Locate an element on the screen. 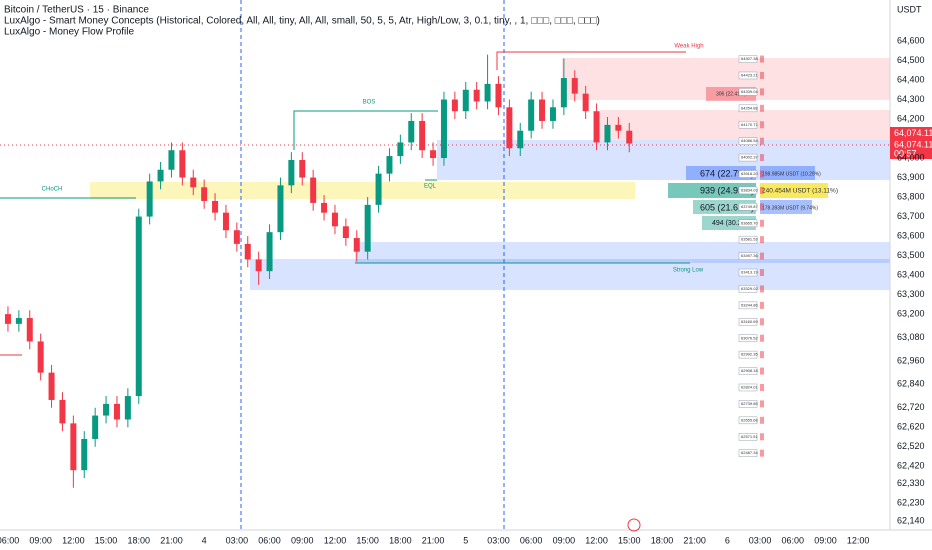 Image resolution: width=932 pixels, height=550 pixels. profile-level-label: 64339.04 is located at coordinates (749, 91).